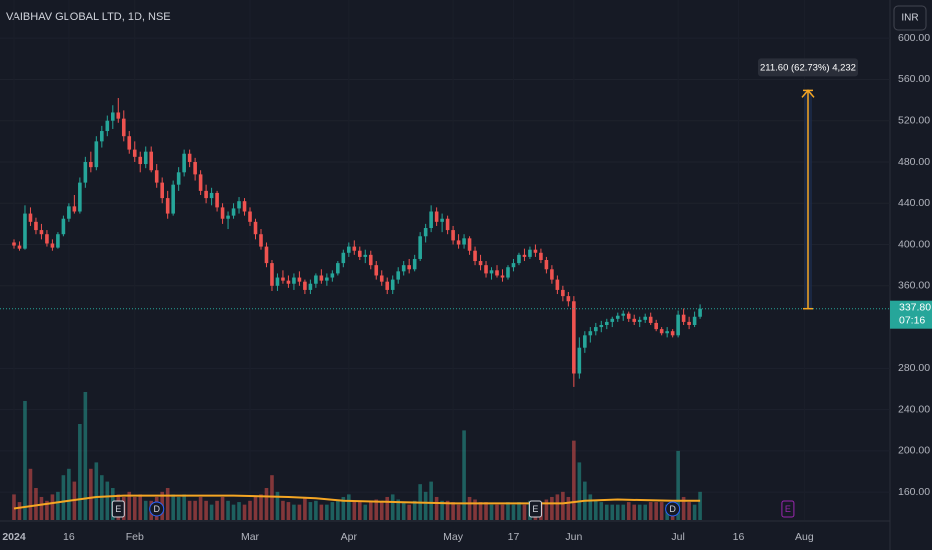 This screenshot has width=932, height=550. Describe the element at coordinates (912, 320) in the screenshot. I see `countdown-label: 07:16` at that location.